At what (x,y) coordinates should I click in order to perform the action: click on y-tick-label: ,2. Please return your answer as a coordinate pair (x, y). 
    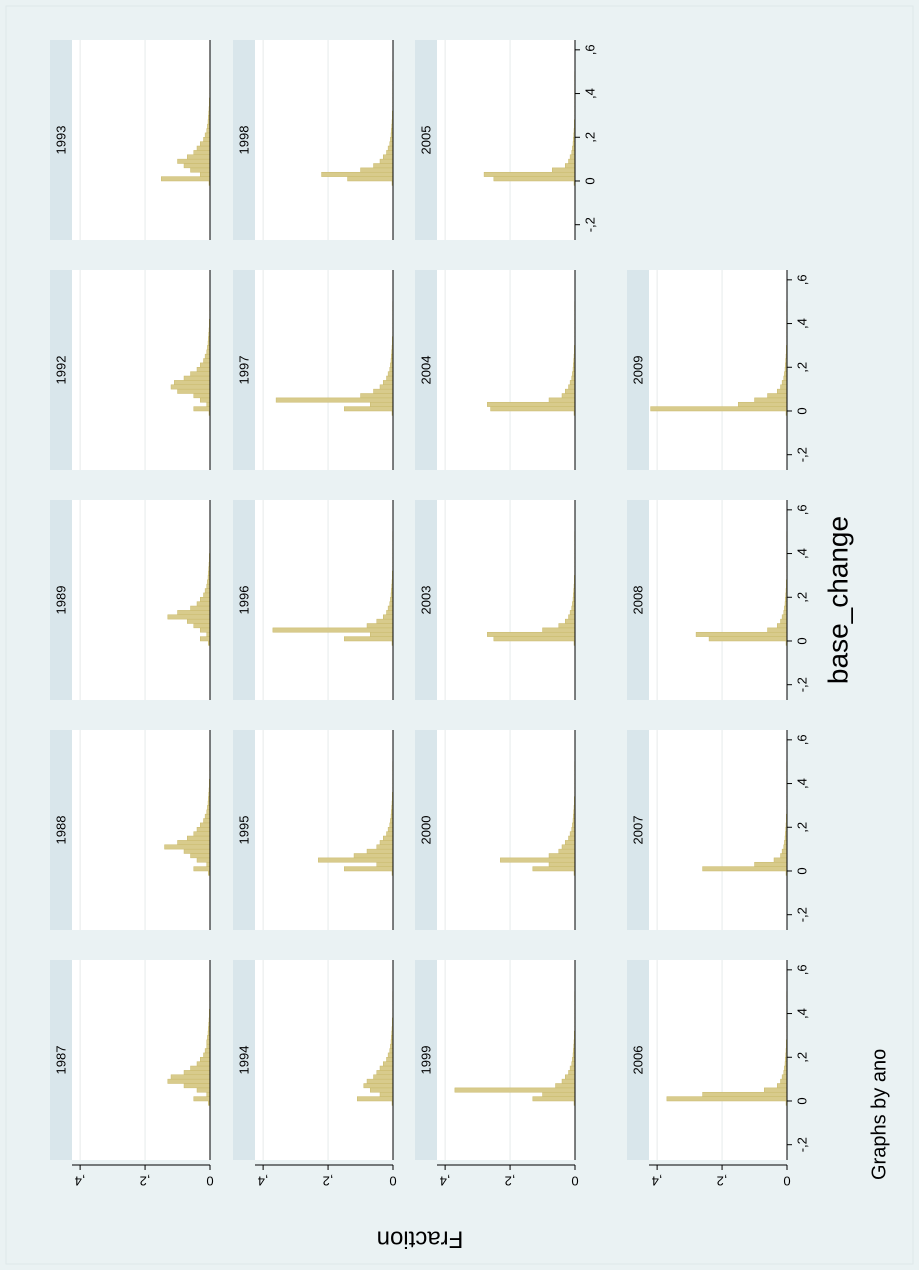
    Looking at the image, I should click on (722, 1181).